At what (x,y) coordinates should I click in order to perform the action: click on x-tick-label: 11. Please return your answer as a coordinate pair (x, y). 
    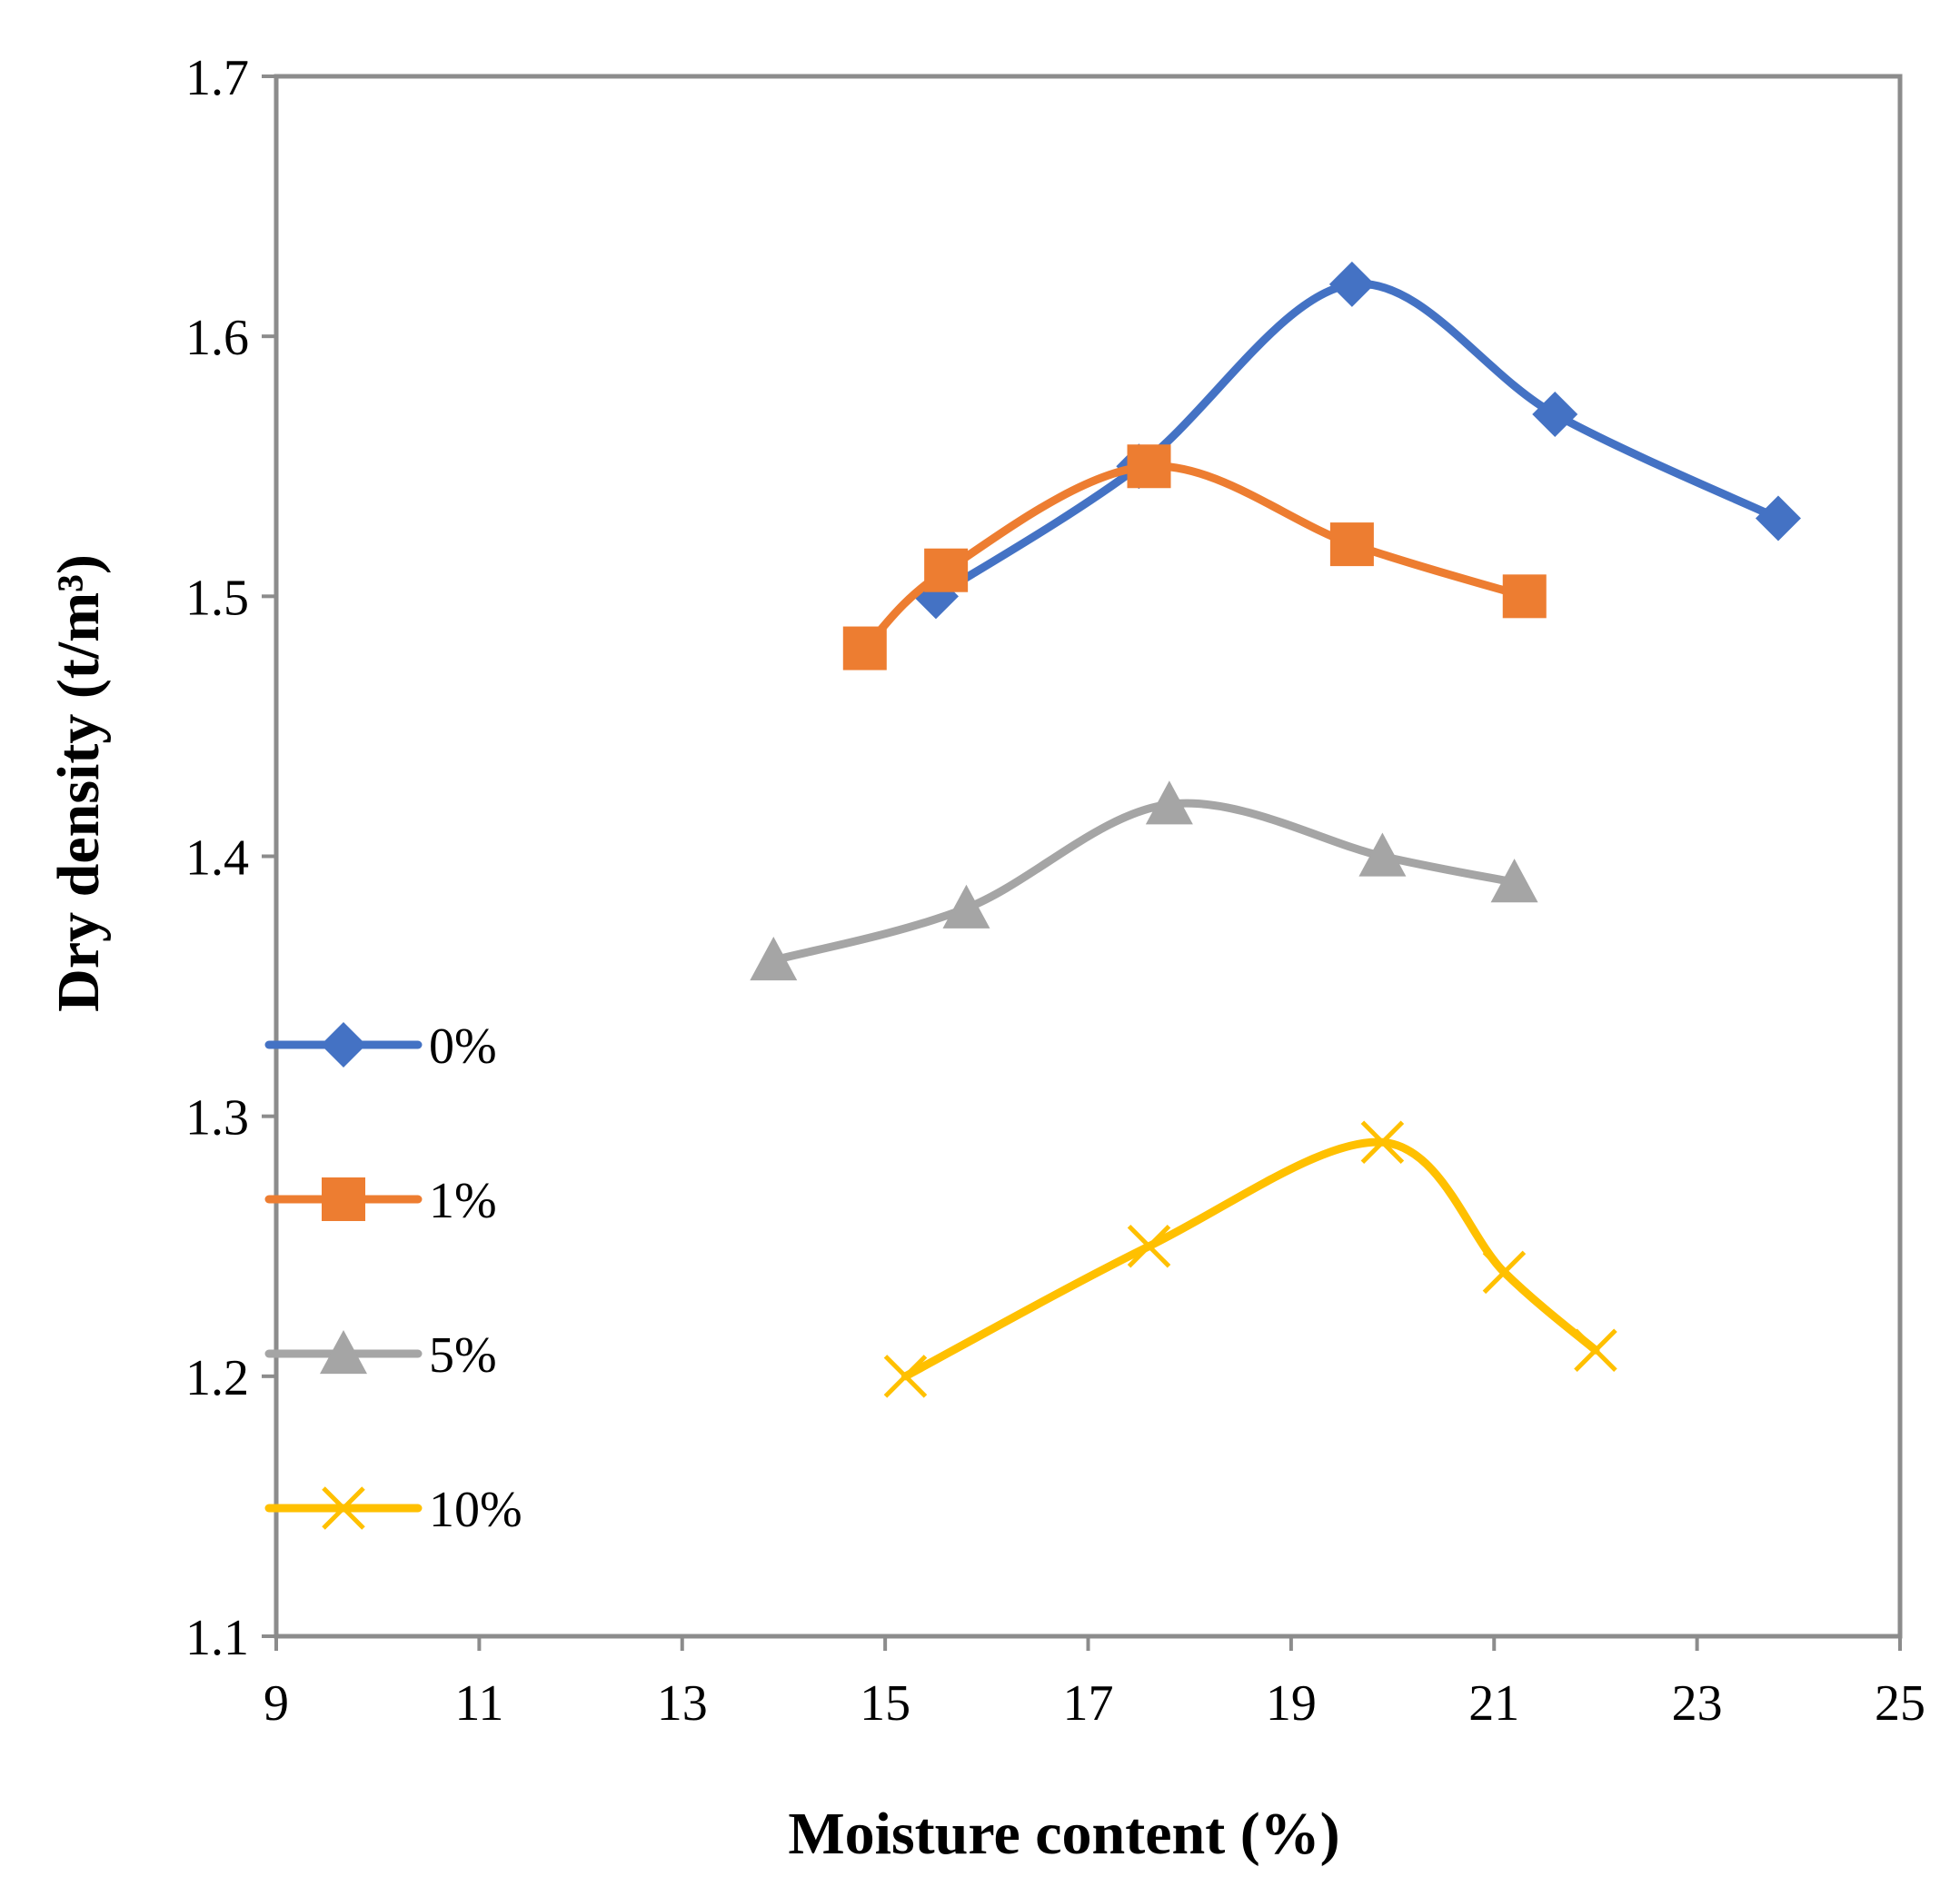
    Looking at the image, I should click on (478, 1703).